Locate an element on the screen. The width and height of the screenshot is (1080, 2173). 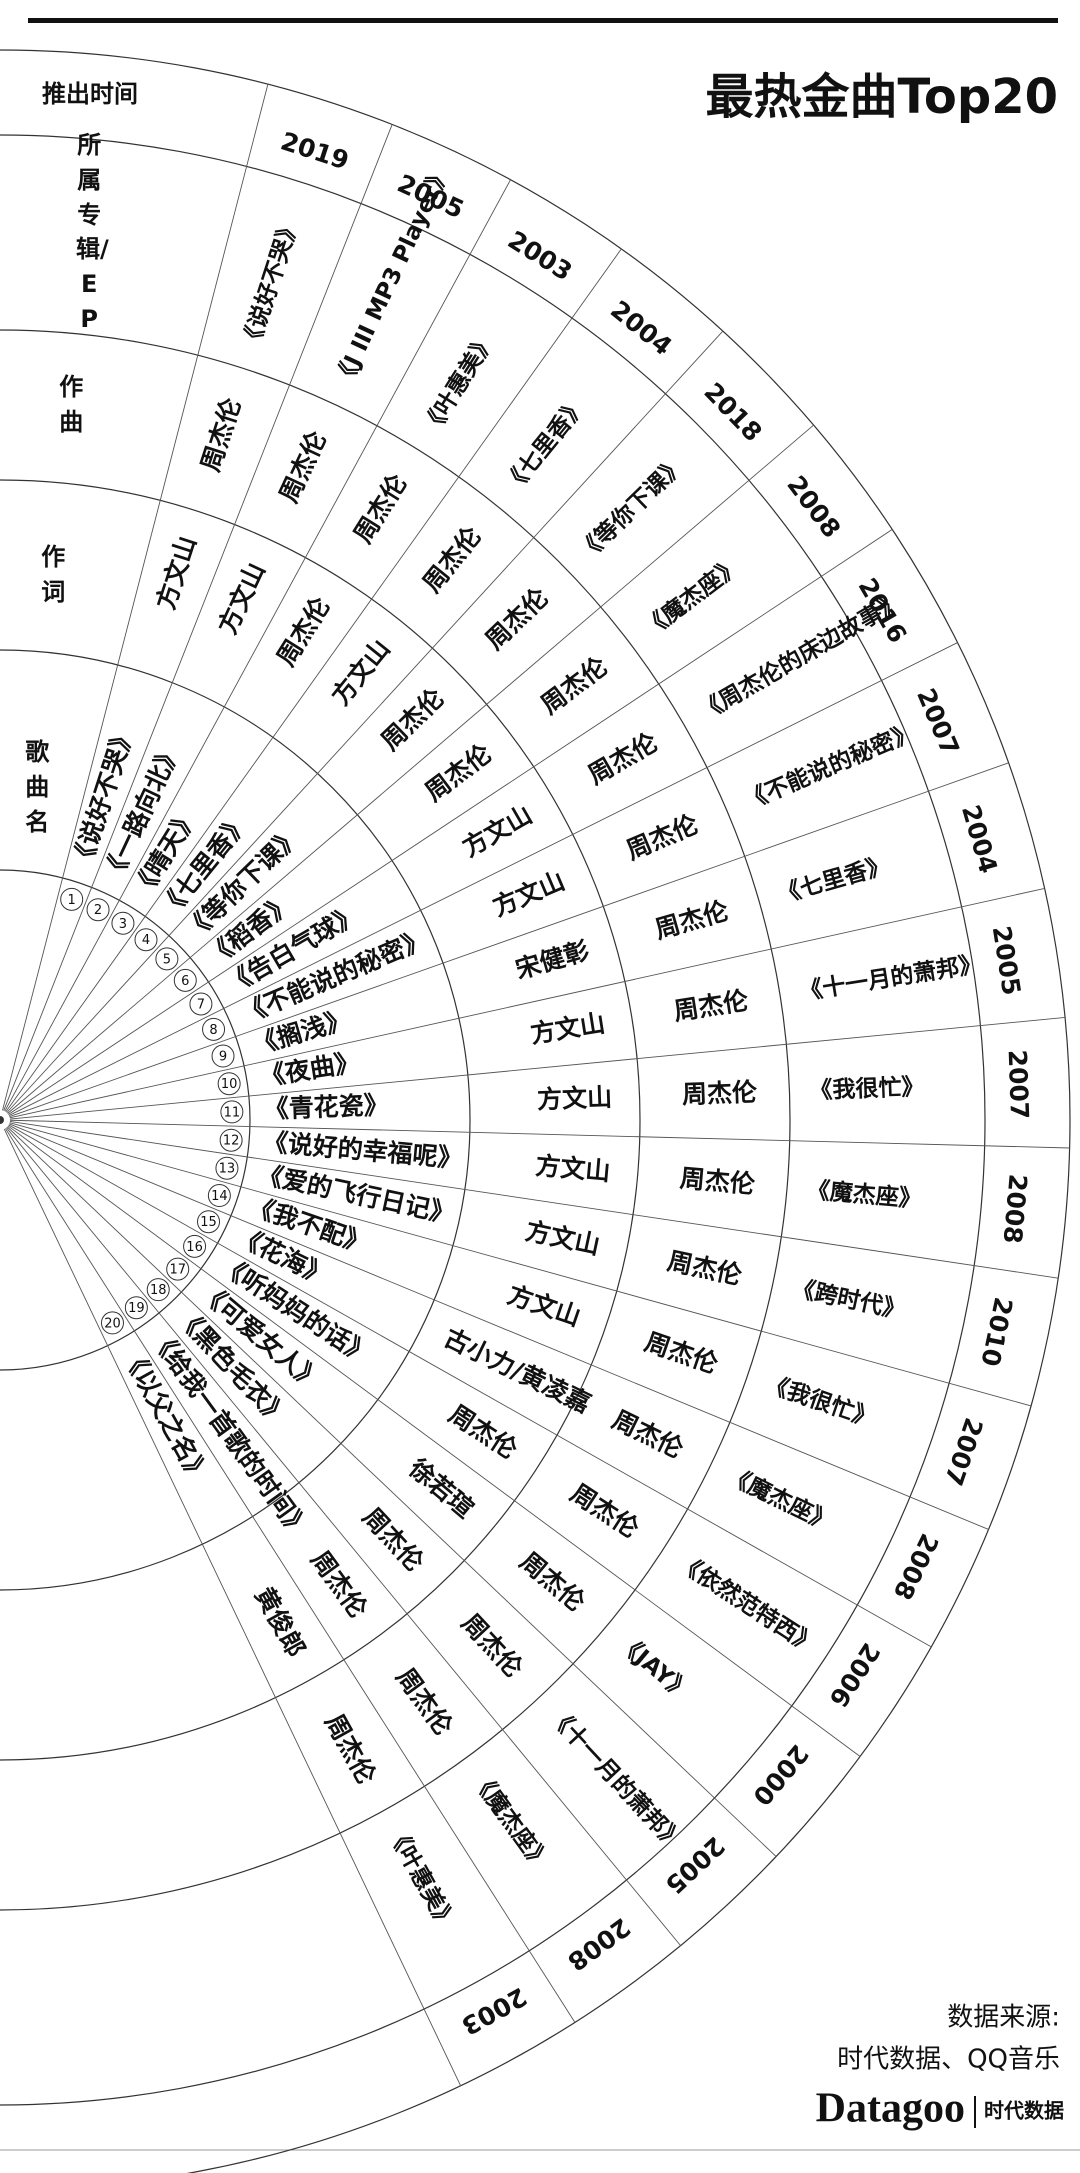
header-lyricist: 作词 is located at coordinates (53, 574).